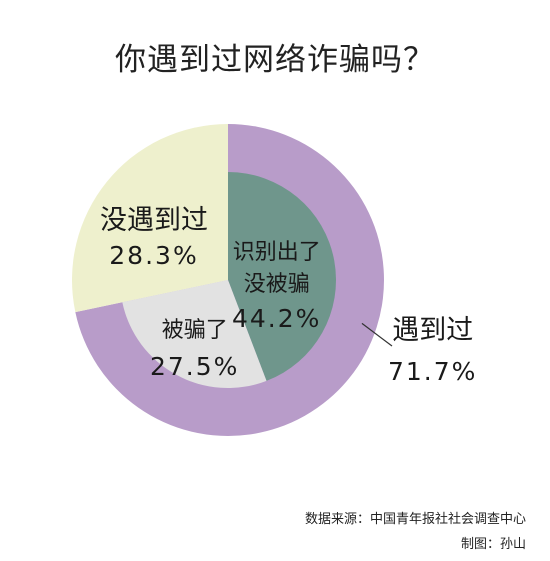  Describe the element at coordinates (194, 346) in the screenshot. I see `label-scammed: 被骗了 27.5%` at that location.